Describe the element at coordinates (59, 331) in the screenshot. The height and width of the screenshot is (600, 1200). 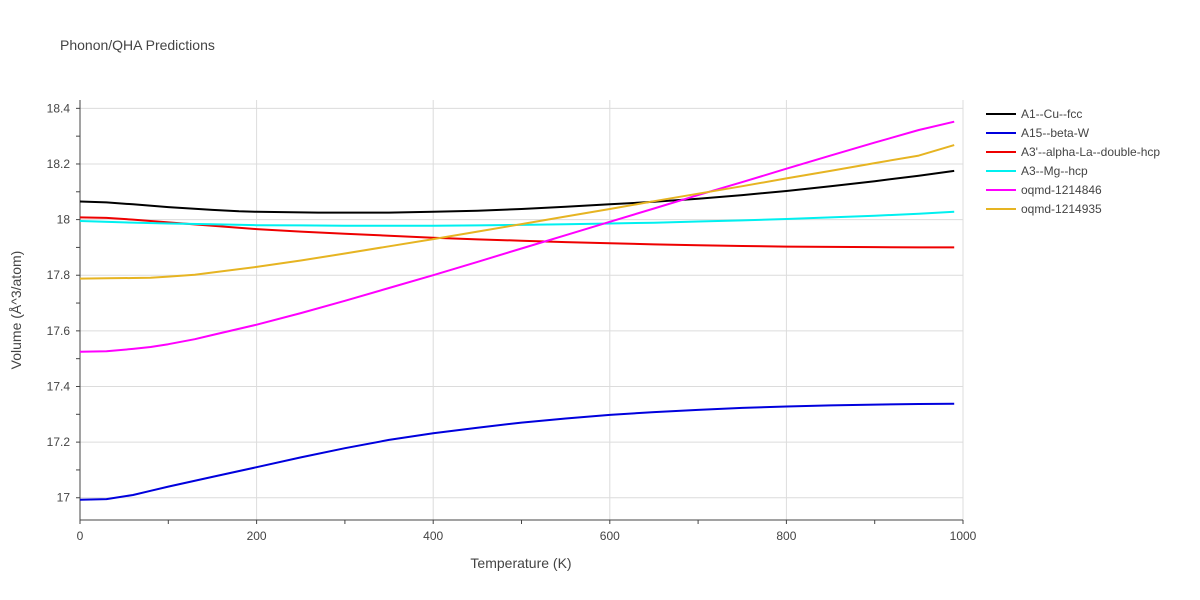
I see `y-tick-label: 17.6` at that location.